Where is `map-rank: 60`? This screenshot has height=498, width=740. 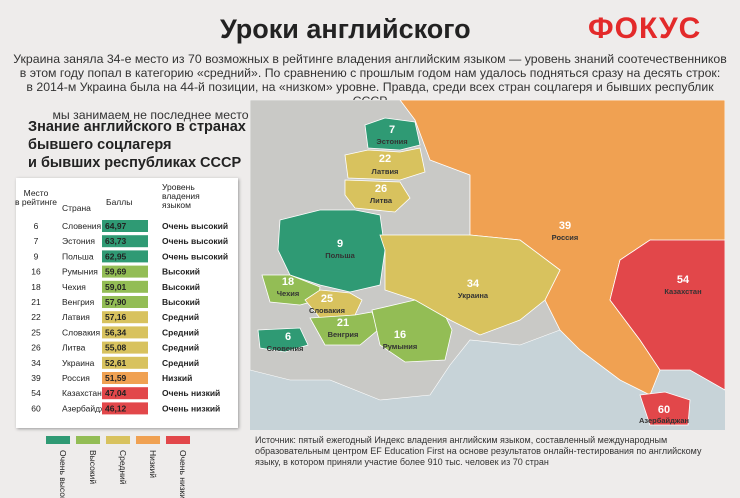 map-rank: 60 is located at coordinates (664, 410).